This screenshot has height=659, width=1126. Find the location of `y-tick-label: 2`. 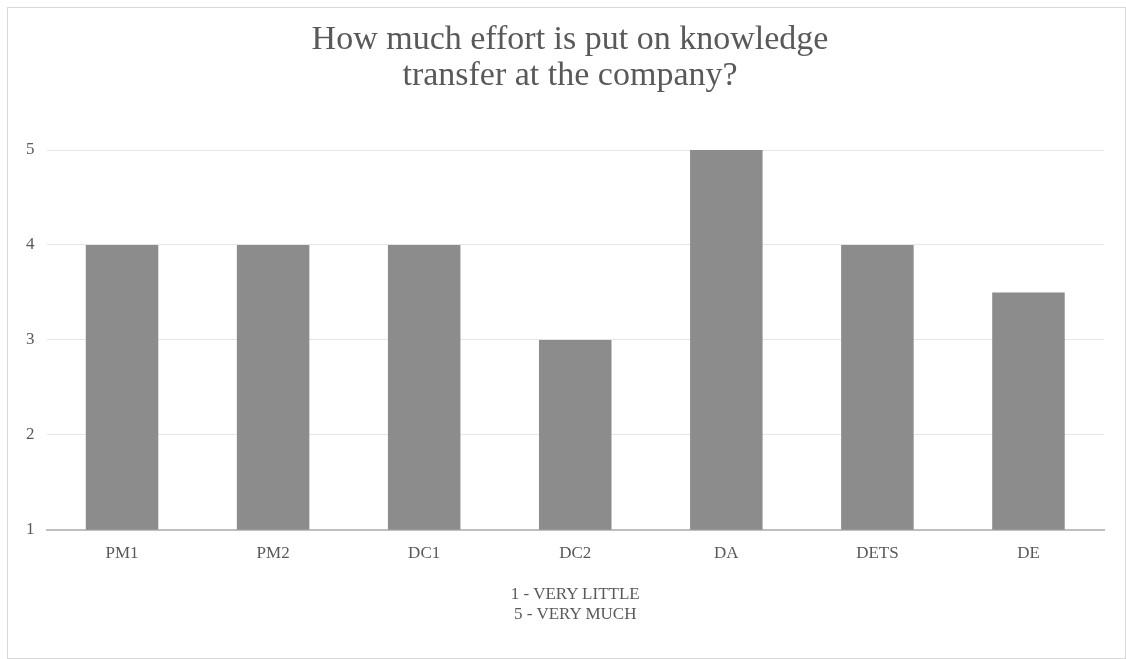

y-tick-label: 2 is located at coordinates (30, 434).